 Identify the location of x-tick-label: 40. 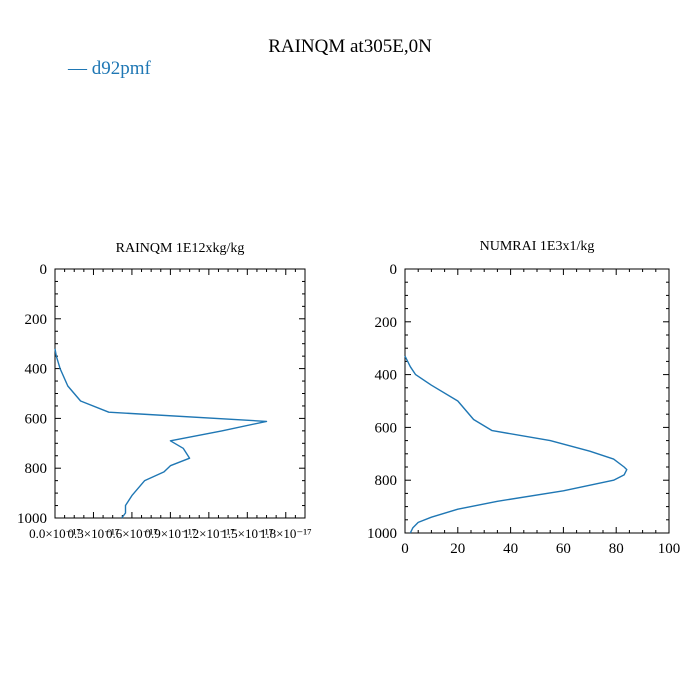
(510, 549).